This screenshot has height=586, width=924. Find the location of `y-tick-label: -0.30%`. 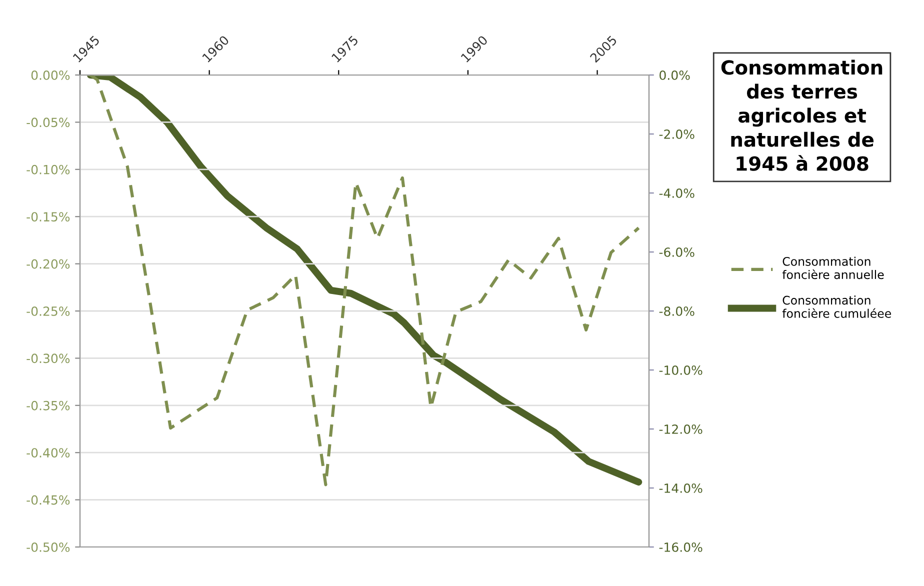

y-tick-label: -0.30% is located at coordinates (48, 359).